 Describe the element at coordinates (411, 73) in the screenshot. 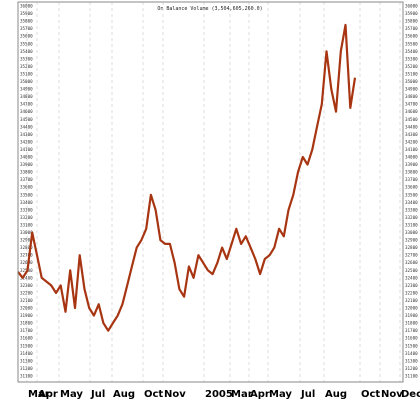

I see `y-tick-label-right: 35100` at that location.